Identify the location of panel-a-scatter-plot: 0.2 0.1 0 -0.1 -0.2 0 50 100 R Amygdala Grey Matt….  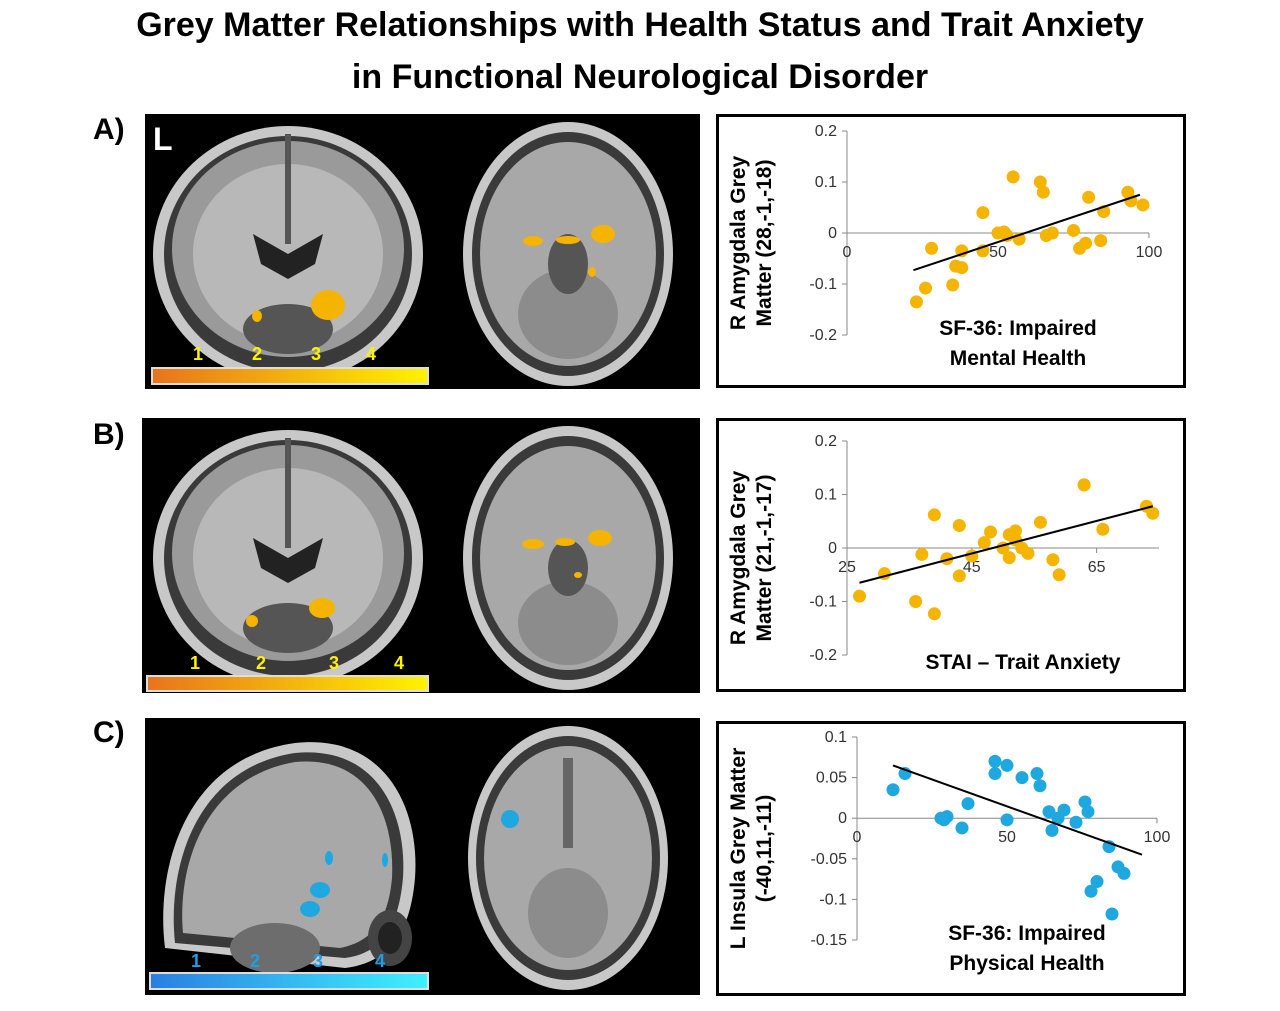
(951, 251).